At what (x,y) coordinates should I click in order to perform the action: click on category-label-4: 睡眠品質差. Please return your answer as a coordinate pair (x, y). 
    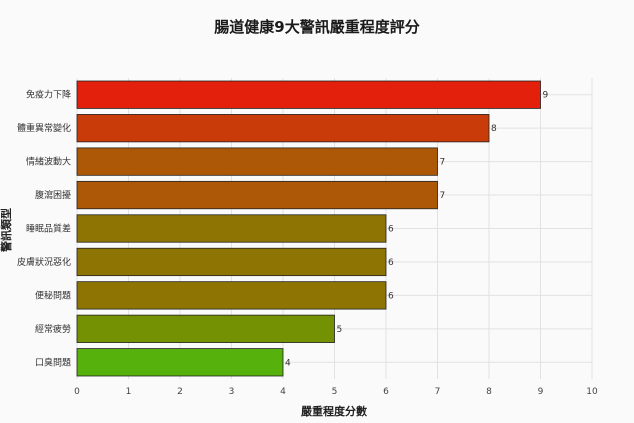
    Looking at the image, I should click on (48, 229).